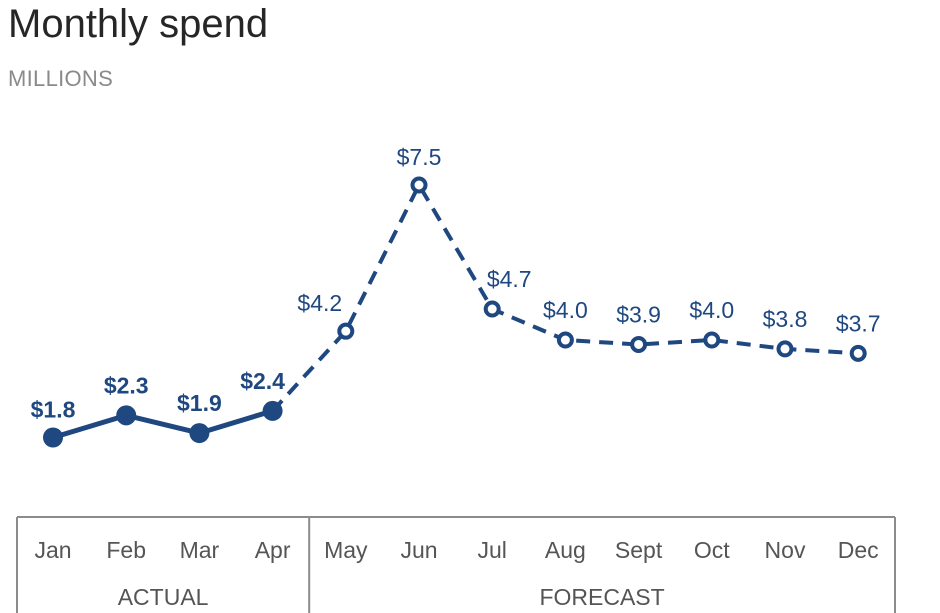 The width and height of the screenshot is (940, 613). Describe the element at coordinates (61, 78) in the screenshot. I see `chart-subtitle: MILLIONS` at that location.